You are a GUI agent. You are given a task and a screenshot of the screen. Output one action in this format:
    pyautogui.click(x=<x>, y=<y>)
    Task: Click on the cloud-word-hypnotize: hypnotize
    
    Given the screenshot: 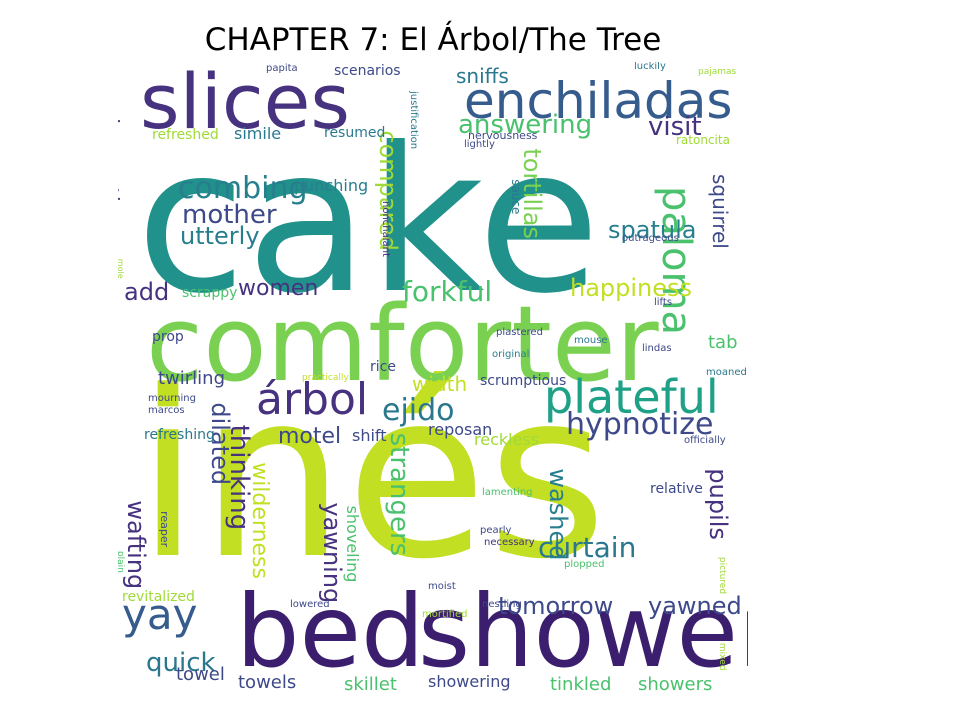 What is the action you would take?
    pyautogui.click(x=640, y=424)
    